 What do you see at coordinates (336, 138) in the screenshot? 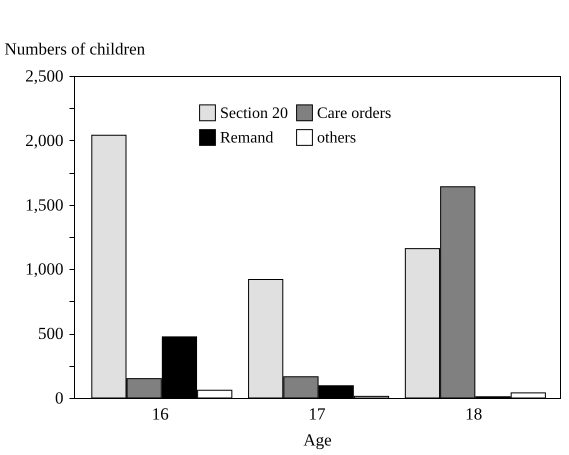
I see `legend-label: others` at bounding box center [336, 138].